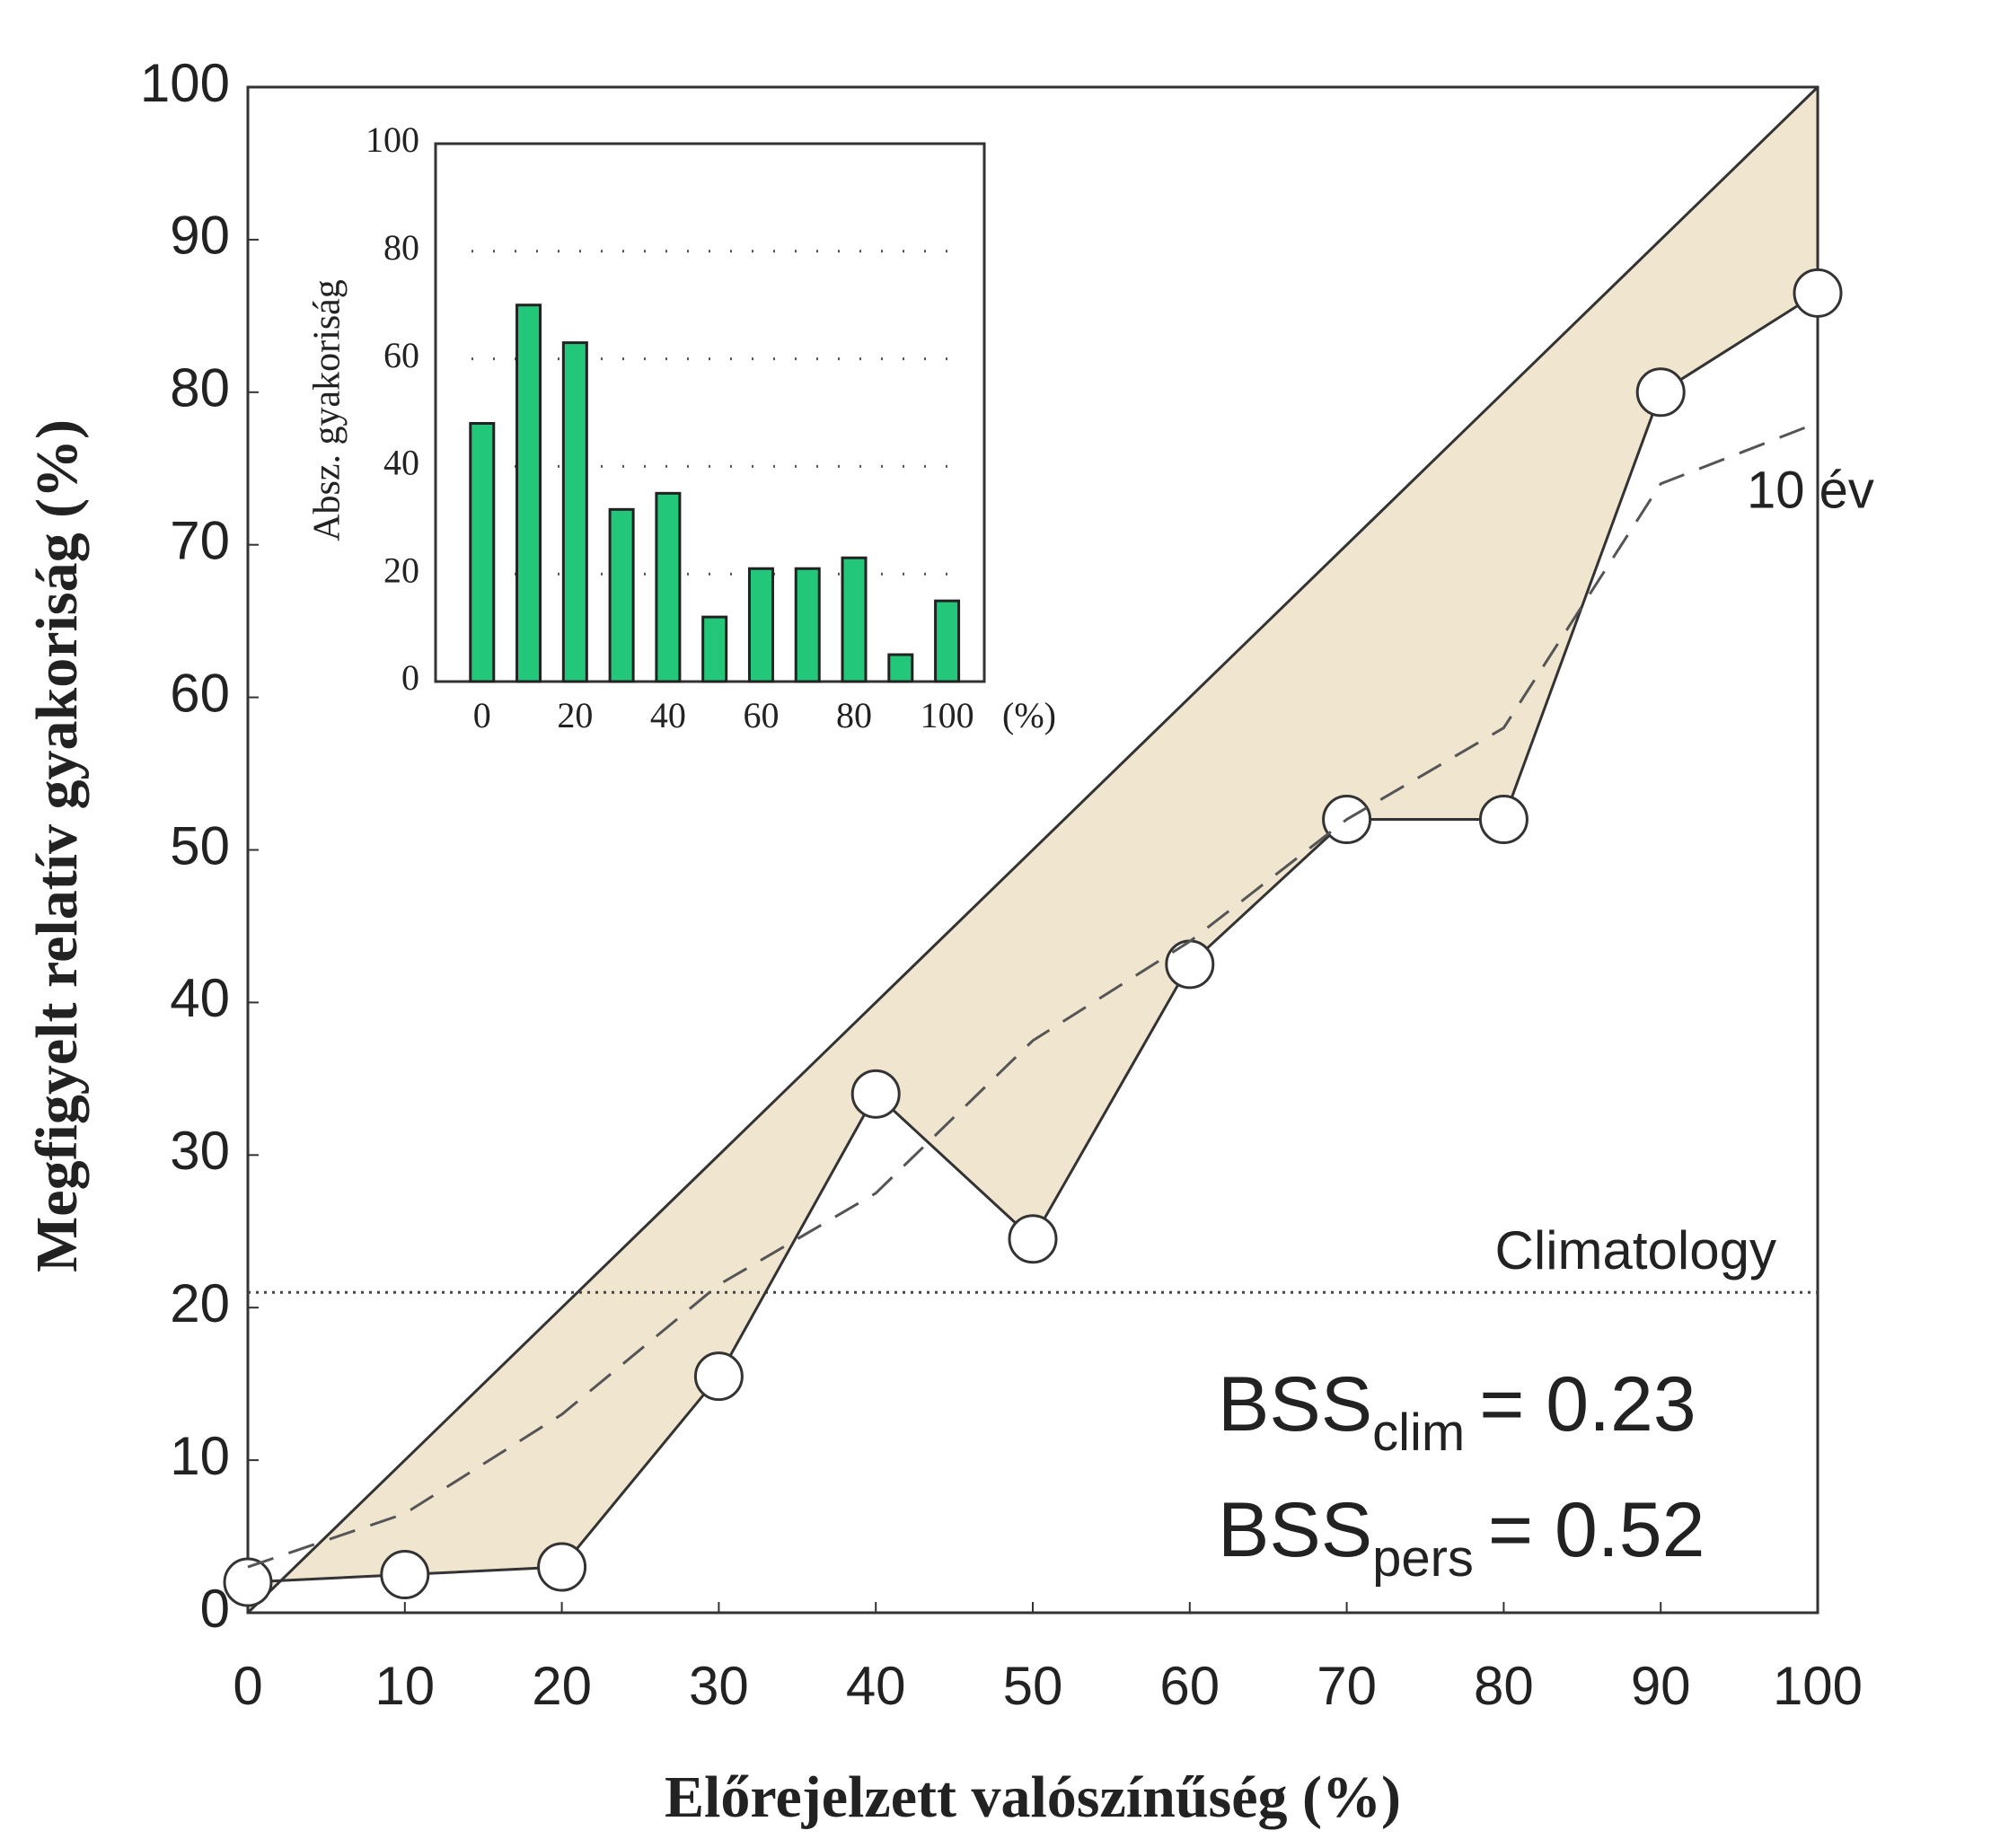 This screenshot has height=1848, width=2000. Describe the element at coordinates (1033, 1686) in the screenshot. I see `x-tick-label: 50` at that location.